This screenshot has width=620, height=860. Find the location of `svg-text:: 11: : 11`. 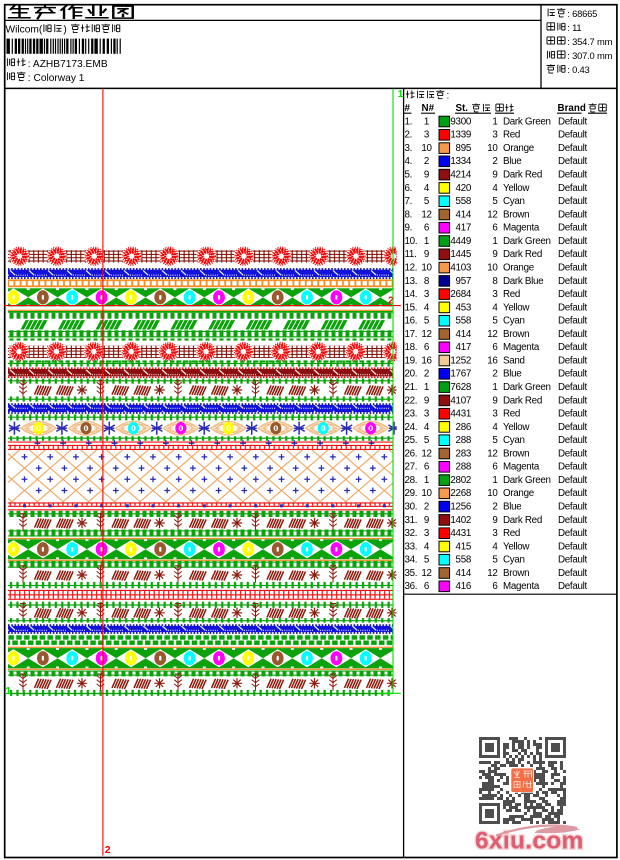

svg-text:: 11: : 11 is located at coordinates (574, 27).